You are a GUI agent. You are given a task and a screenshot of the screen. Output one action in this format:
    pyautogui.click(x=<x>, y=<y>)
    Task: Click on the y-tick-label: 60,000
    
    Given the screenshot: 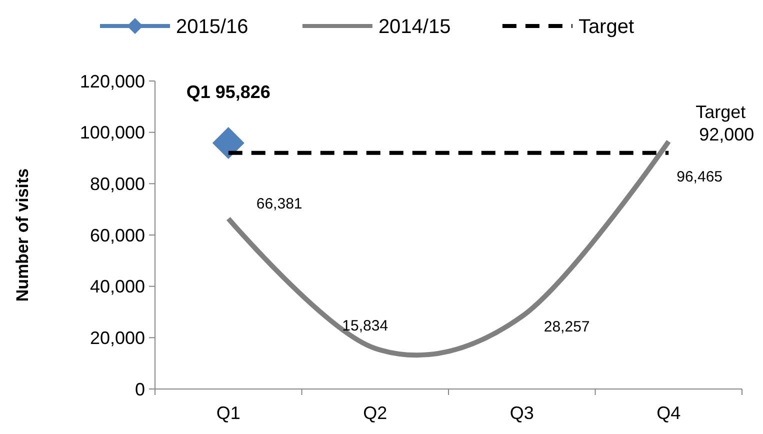 What is the action you would take?
    pyautogui.click(x=117, y=235)
    